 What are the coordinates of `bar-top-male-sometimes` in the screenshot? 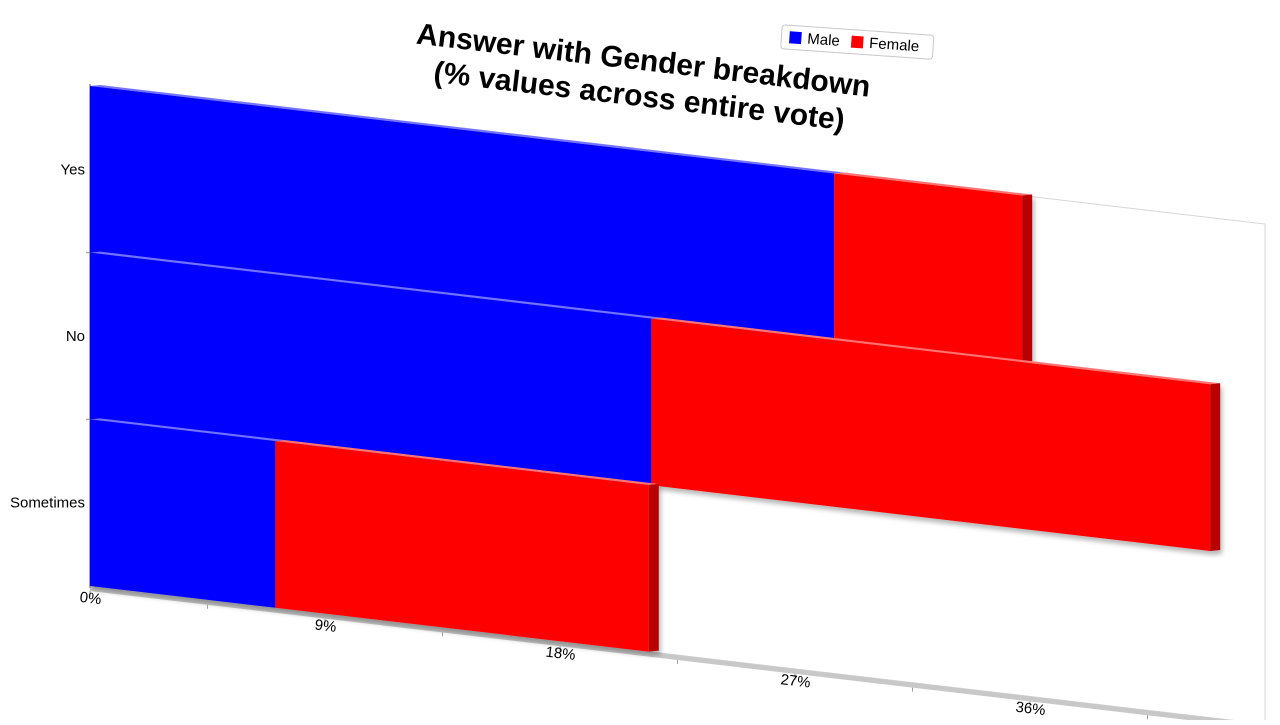 It's located at (188, 430).